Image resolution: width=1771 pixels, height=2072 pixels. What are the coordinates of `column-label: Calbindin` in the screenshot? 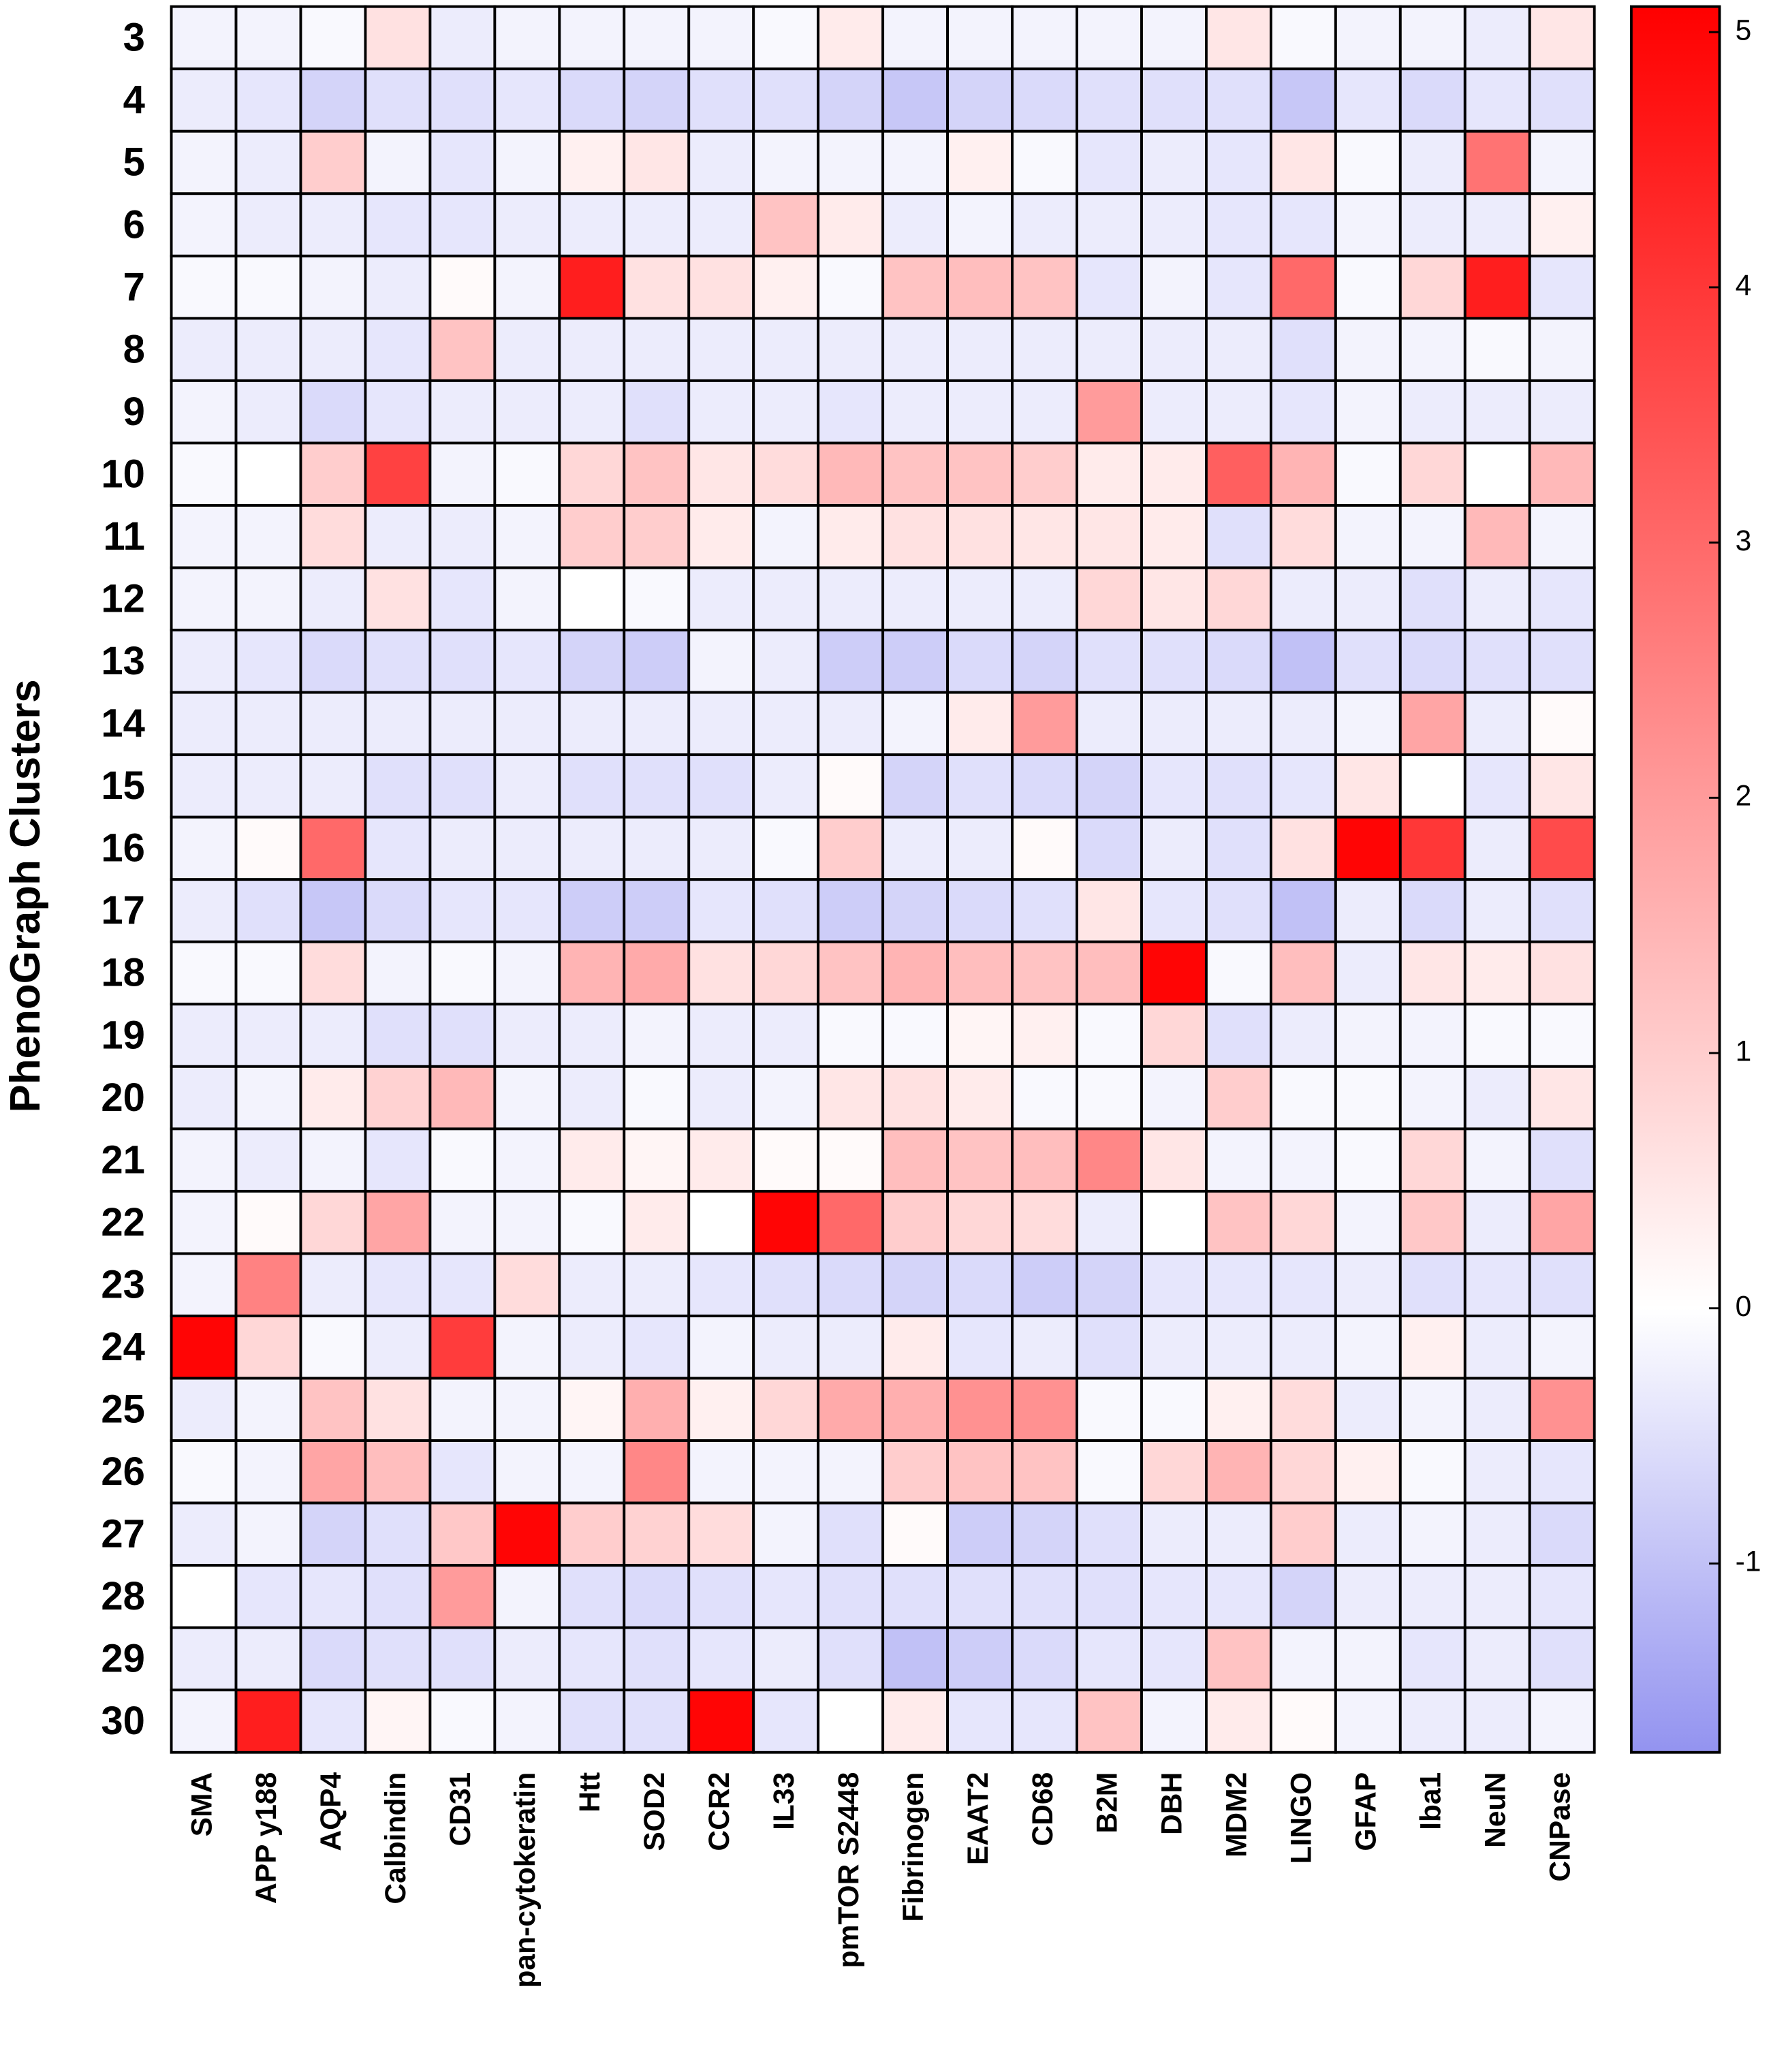 It's located at (395, 1838).